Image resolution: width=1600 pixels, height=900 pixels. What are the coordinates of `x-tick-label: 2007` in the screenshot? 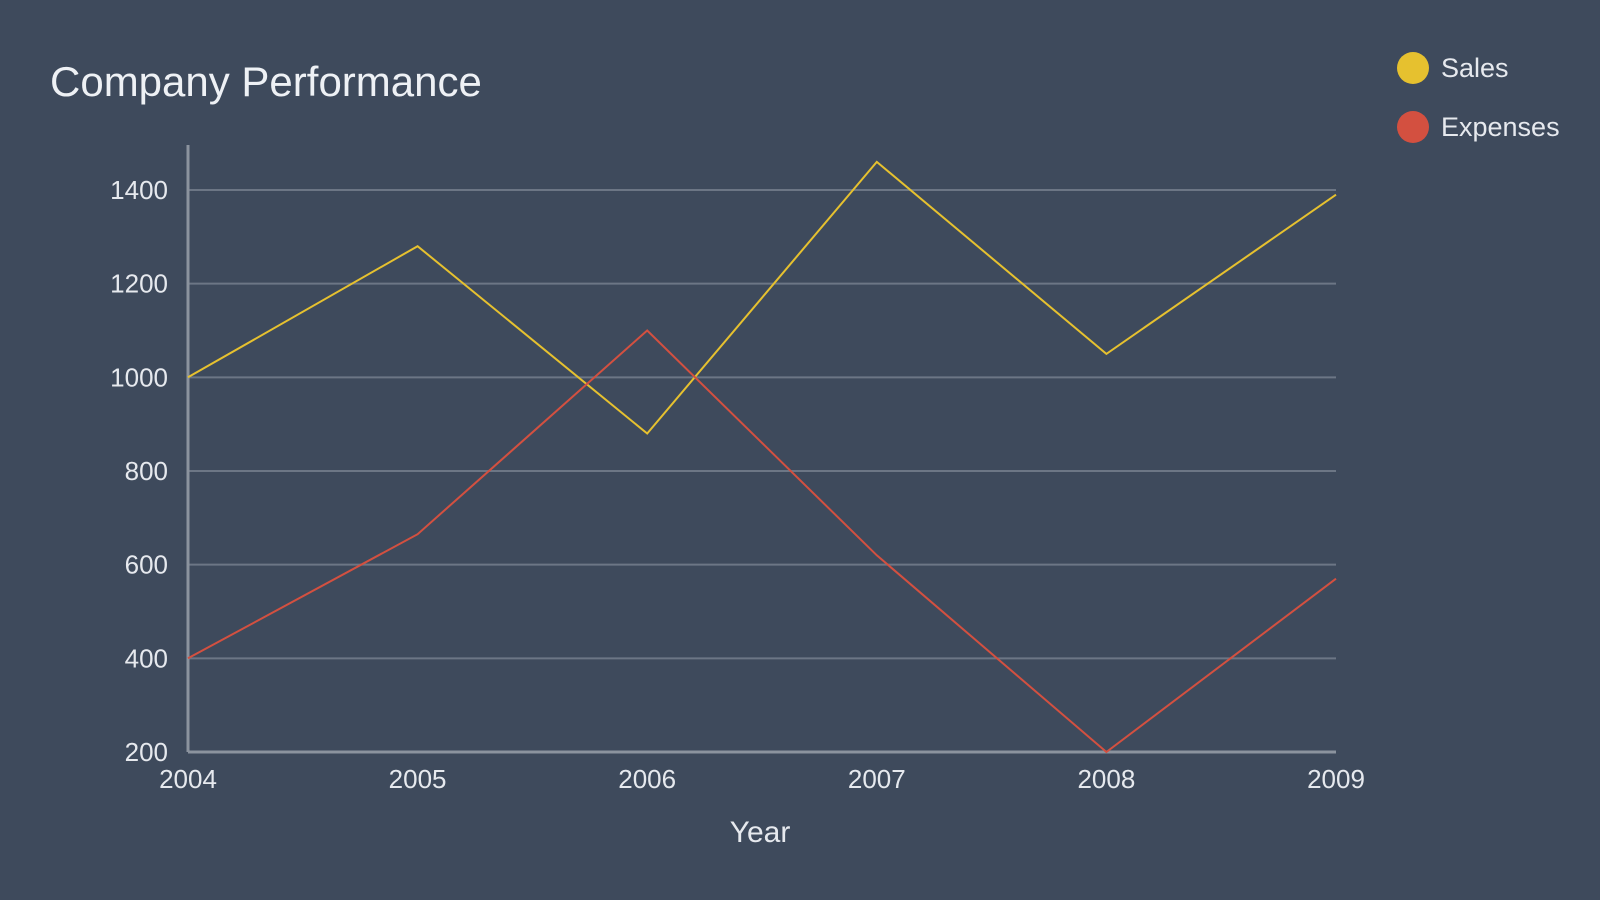 It's located at (877, 779).